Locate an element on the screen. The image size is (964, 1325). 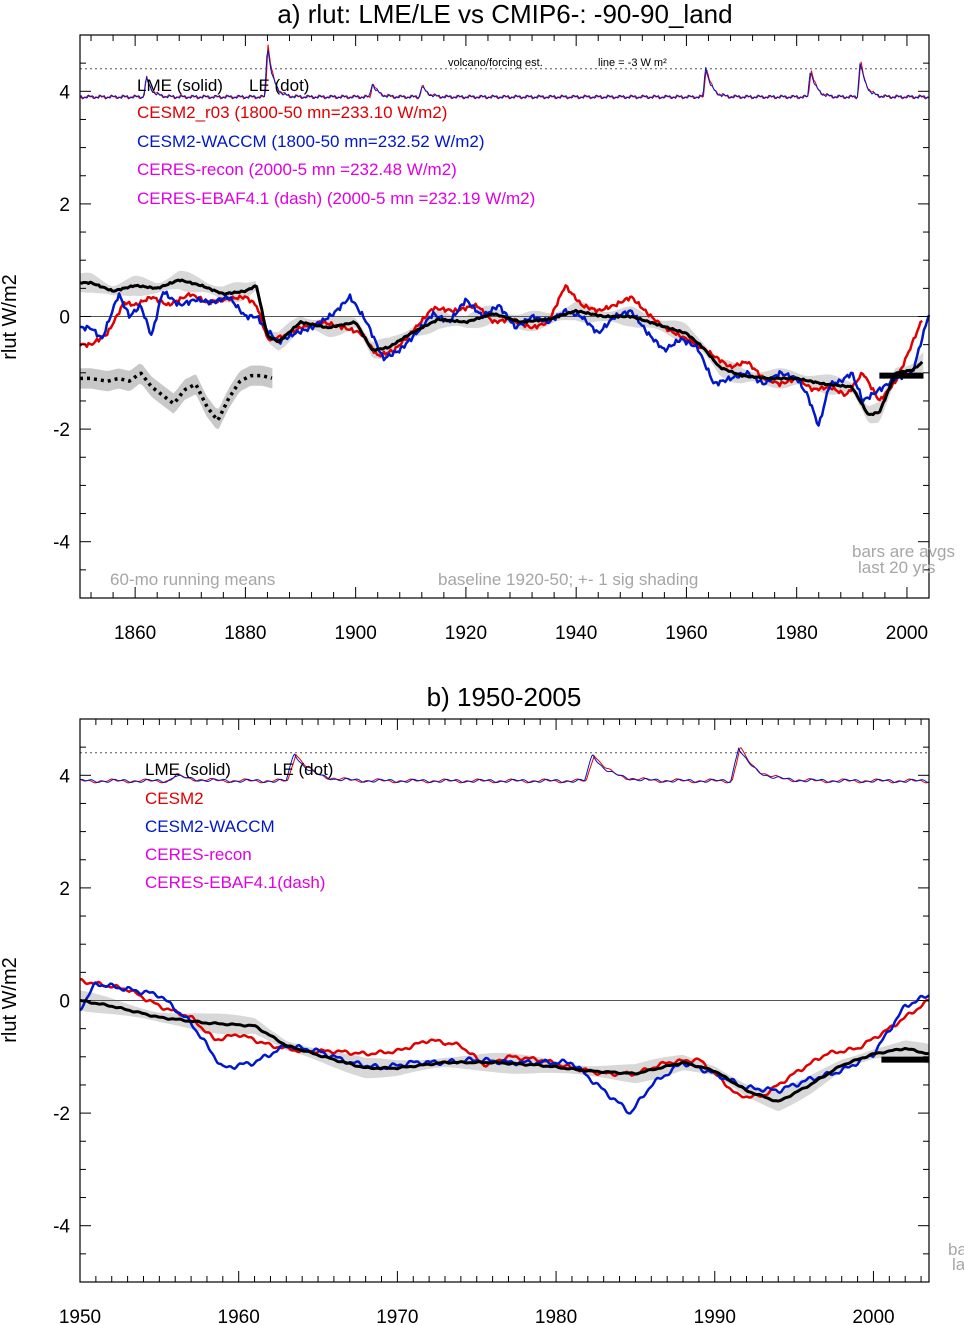
panel-b-series-lines is located at coordinates (504, 1046).